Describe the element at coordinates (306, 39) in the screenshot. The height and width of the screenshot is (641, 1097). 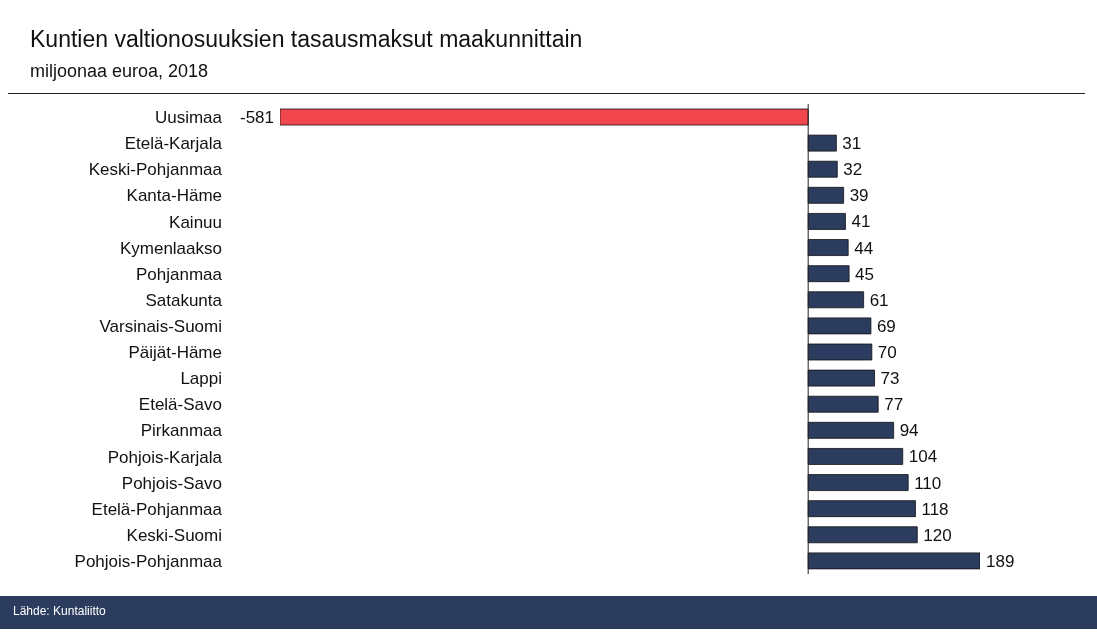
I see `chart-title: Kuntien valtionosuuksien tasausmaksut maakunnittain` at that location.